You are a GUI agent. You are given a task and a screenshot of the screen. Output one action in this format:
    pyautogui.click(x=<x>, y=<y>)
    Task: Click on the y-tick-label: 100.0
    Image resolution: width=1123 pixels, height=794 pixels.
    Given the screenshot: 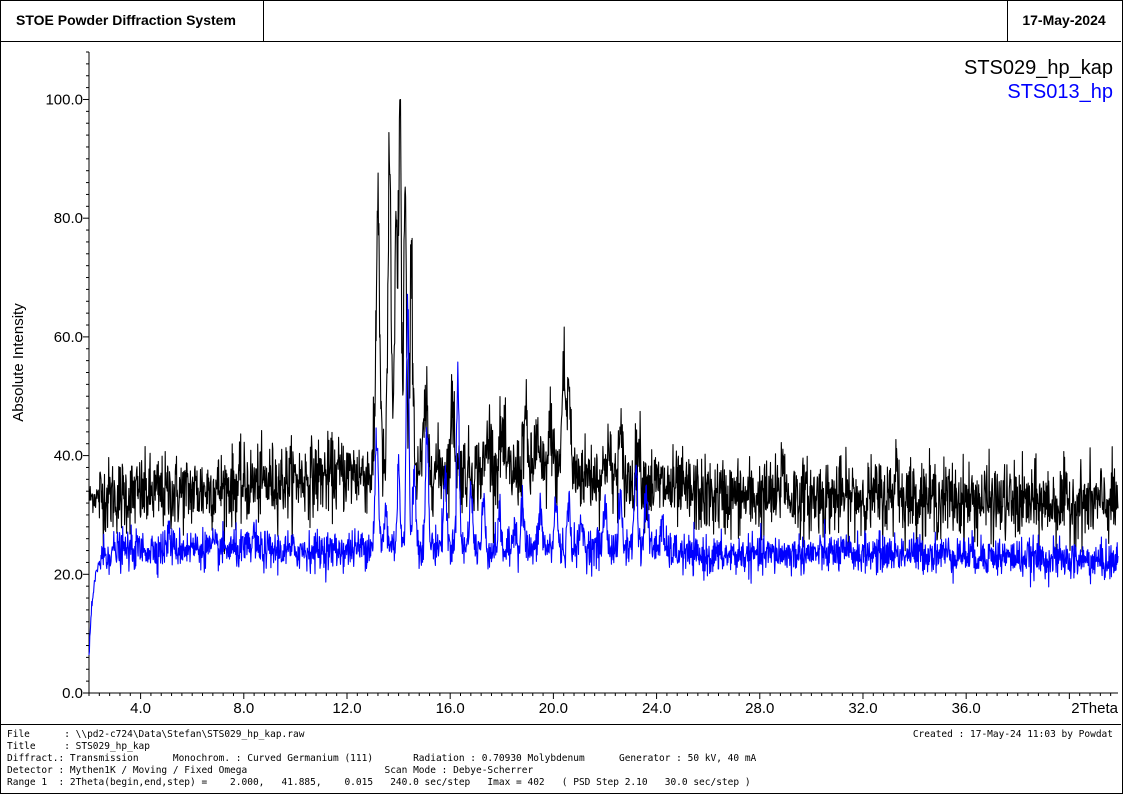 What is the action you would take?
    pyautogui.click(x=64, y=99)
    